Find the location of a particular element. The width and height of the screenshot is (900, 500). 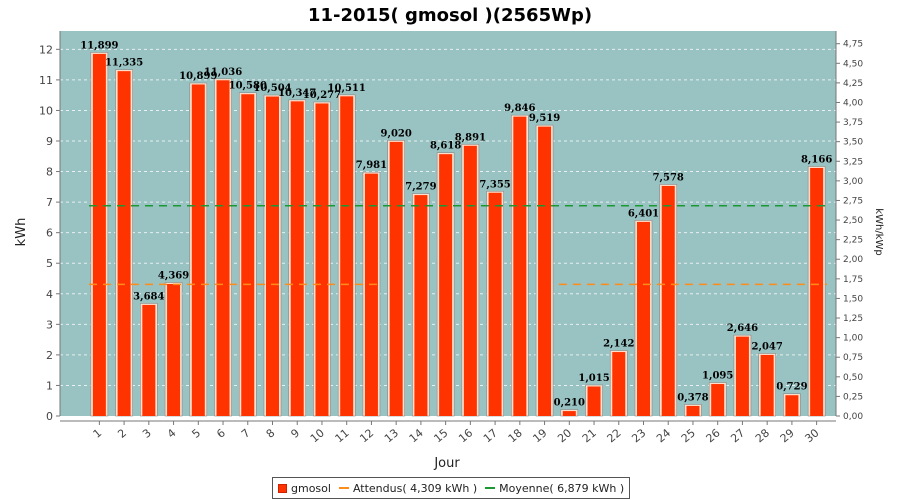

y-right-tick-label: 3,25 is located at coordinates (853, 162).